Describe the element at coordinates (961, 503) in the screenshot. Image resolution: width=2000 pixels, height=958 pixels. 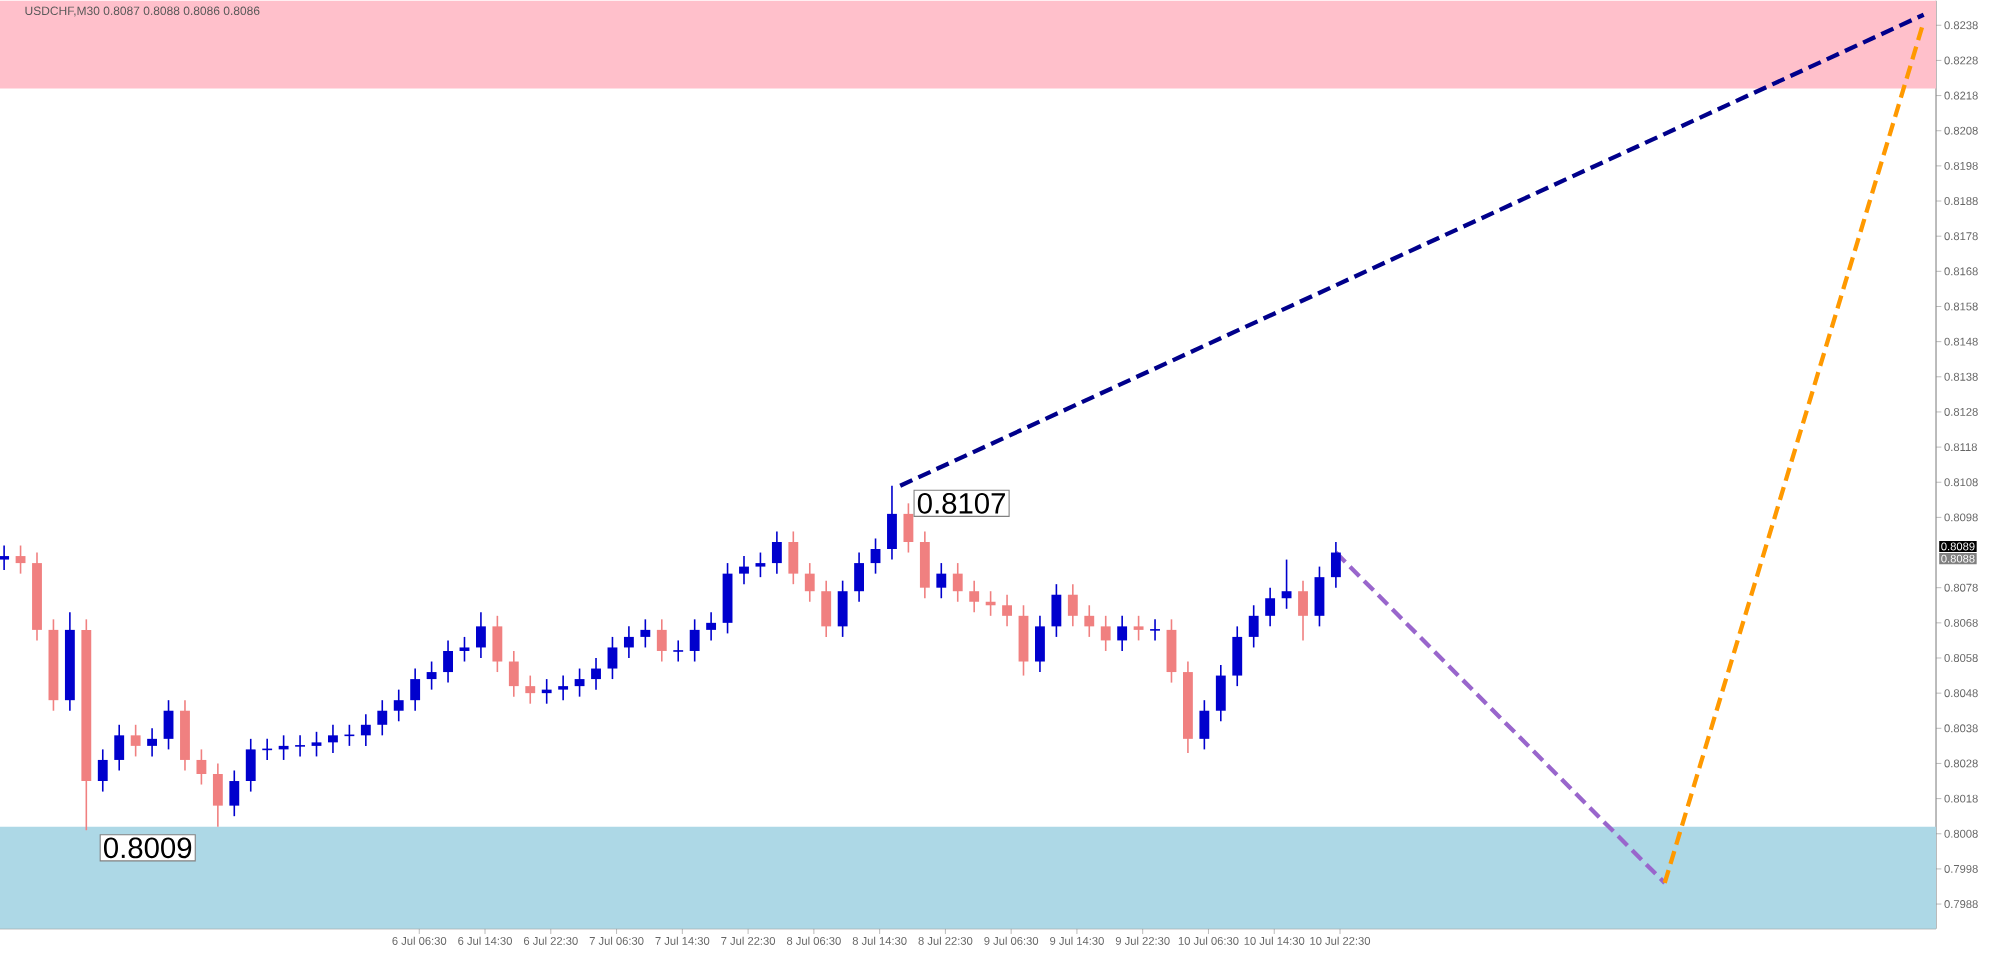
I see `annotation: 0.8107` at that location.